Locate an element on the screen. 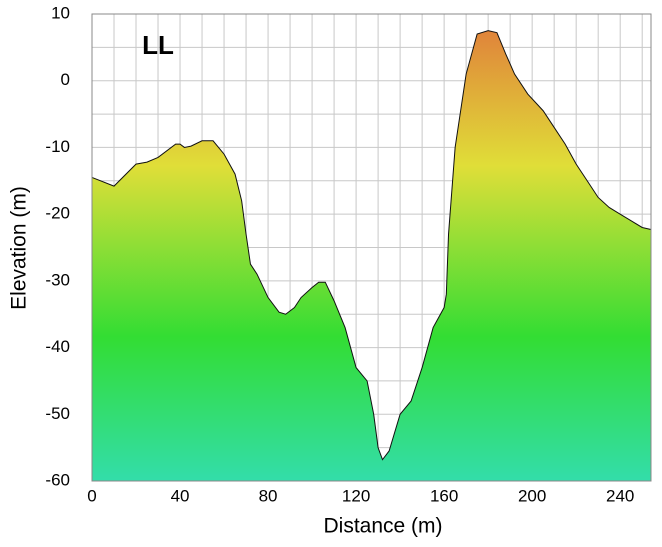  x-axis-label: Distance (m) is located at coordinates (382, 526).